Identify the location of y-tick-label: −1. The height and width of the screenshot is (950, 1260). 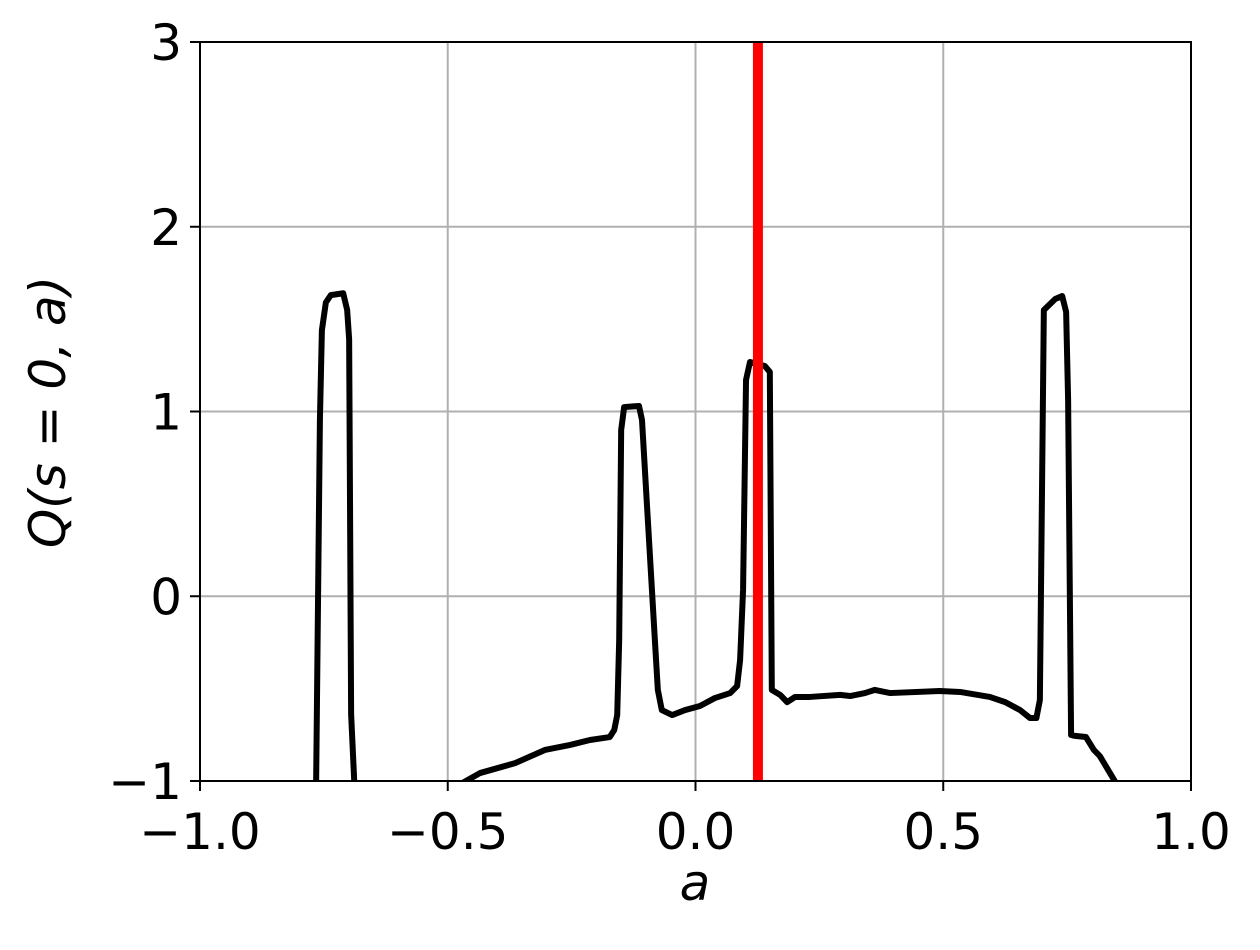
(145, 782).